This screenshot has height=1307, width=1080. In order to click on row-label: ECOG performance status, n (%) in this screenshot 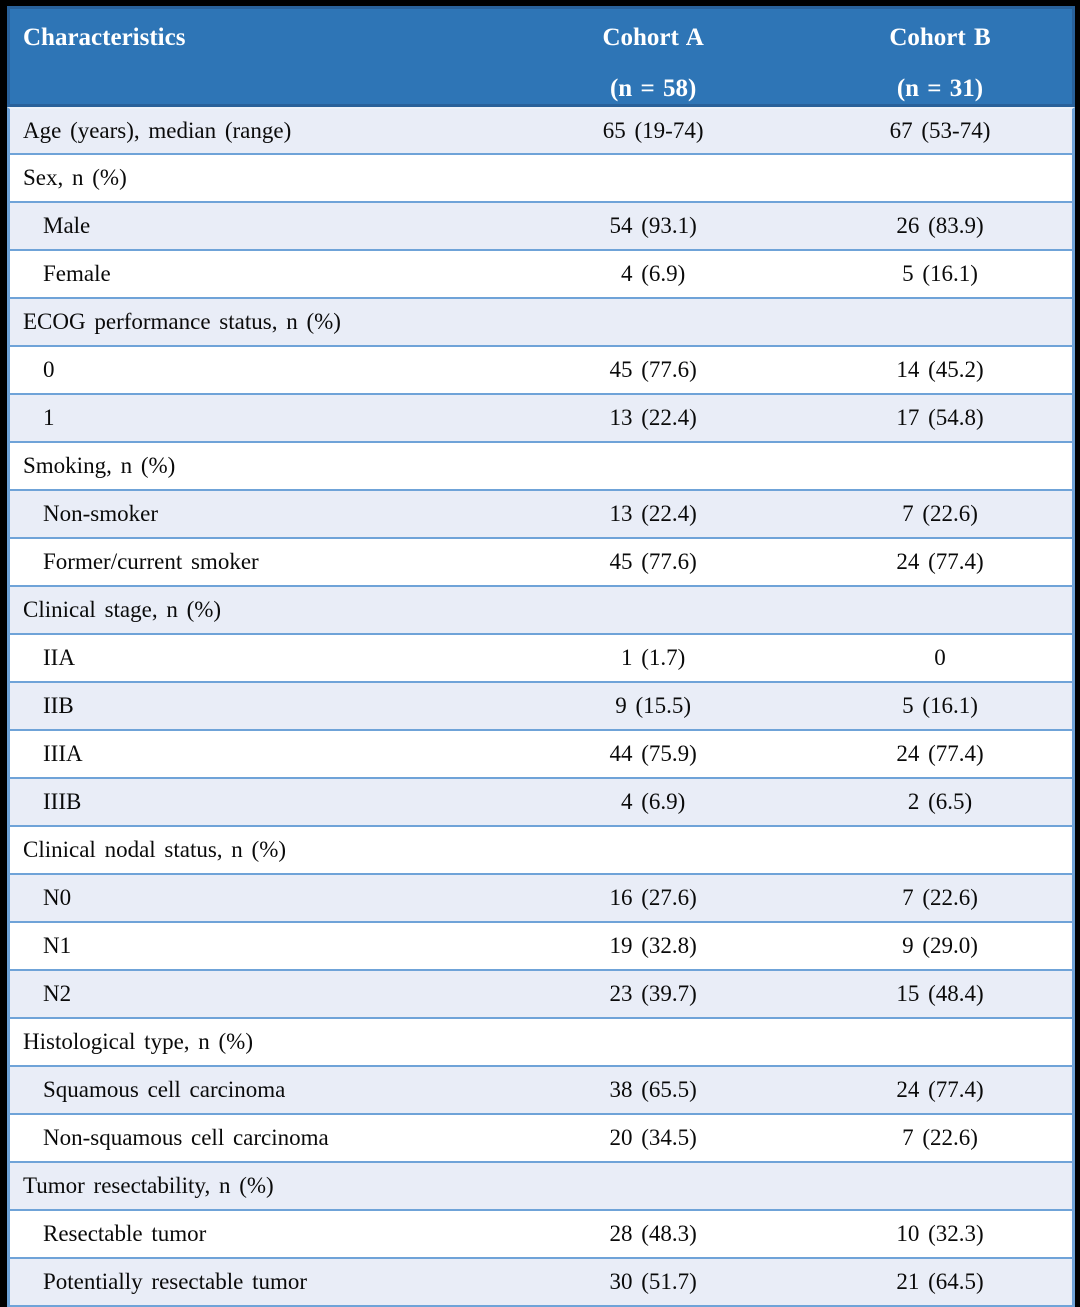, I will do `click(253, 323)`.